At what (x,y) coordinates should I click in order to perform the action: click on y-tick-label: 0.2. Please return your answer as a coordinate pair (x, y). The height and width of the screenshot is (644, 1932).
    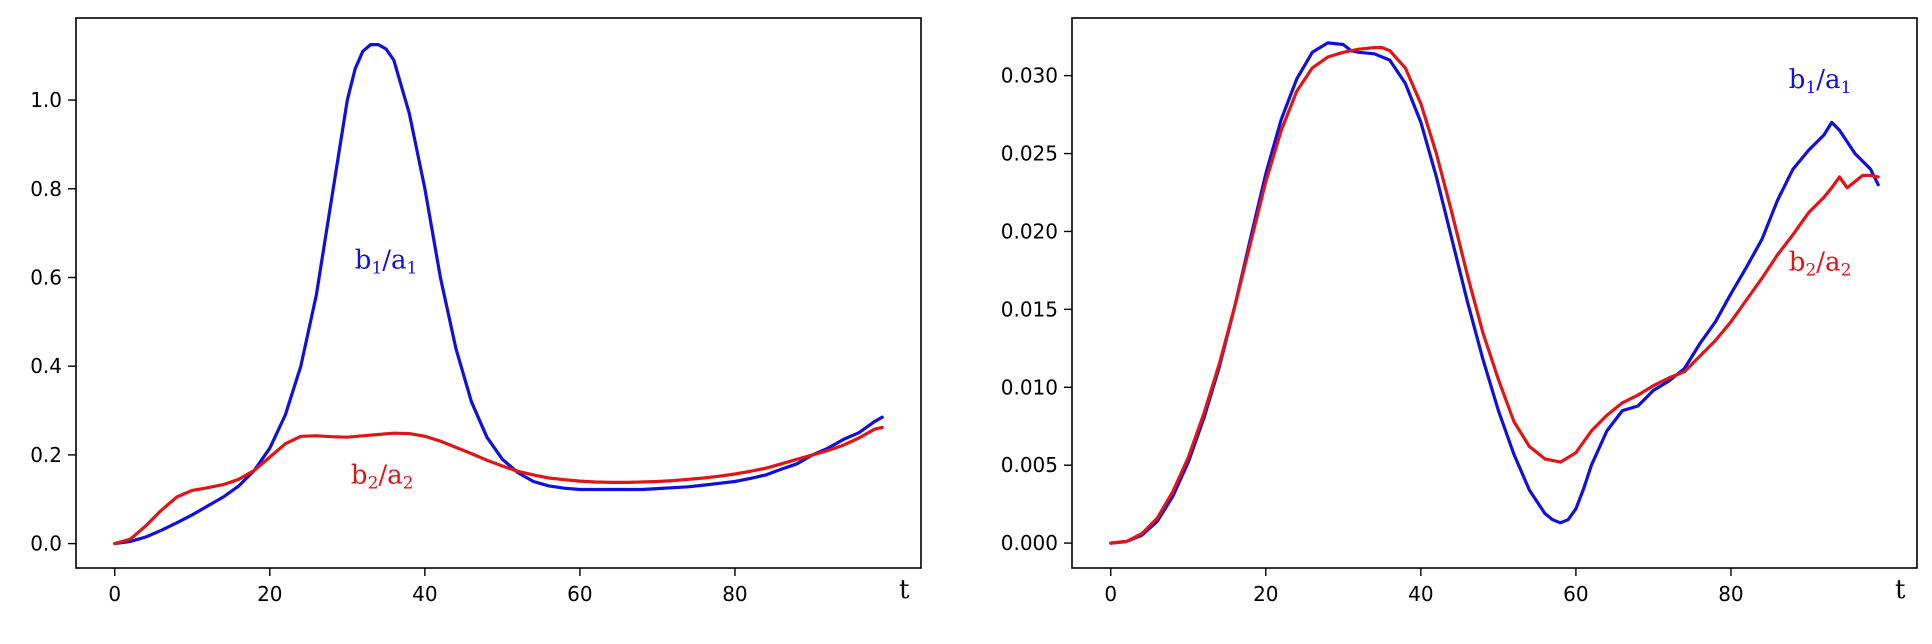
    Looking at the image, I should click on (46, 455).